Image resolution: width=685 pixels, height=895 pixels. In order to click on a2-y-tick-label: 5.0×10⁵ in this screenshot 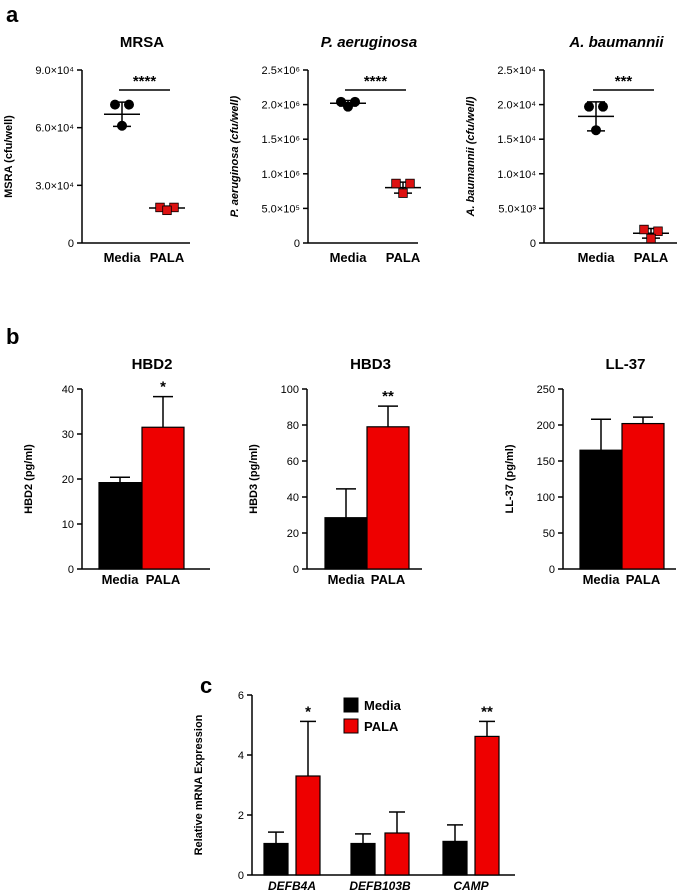, I will do `click(280, 209)`.